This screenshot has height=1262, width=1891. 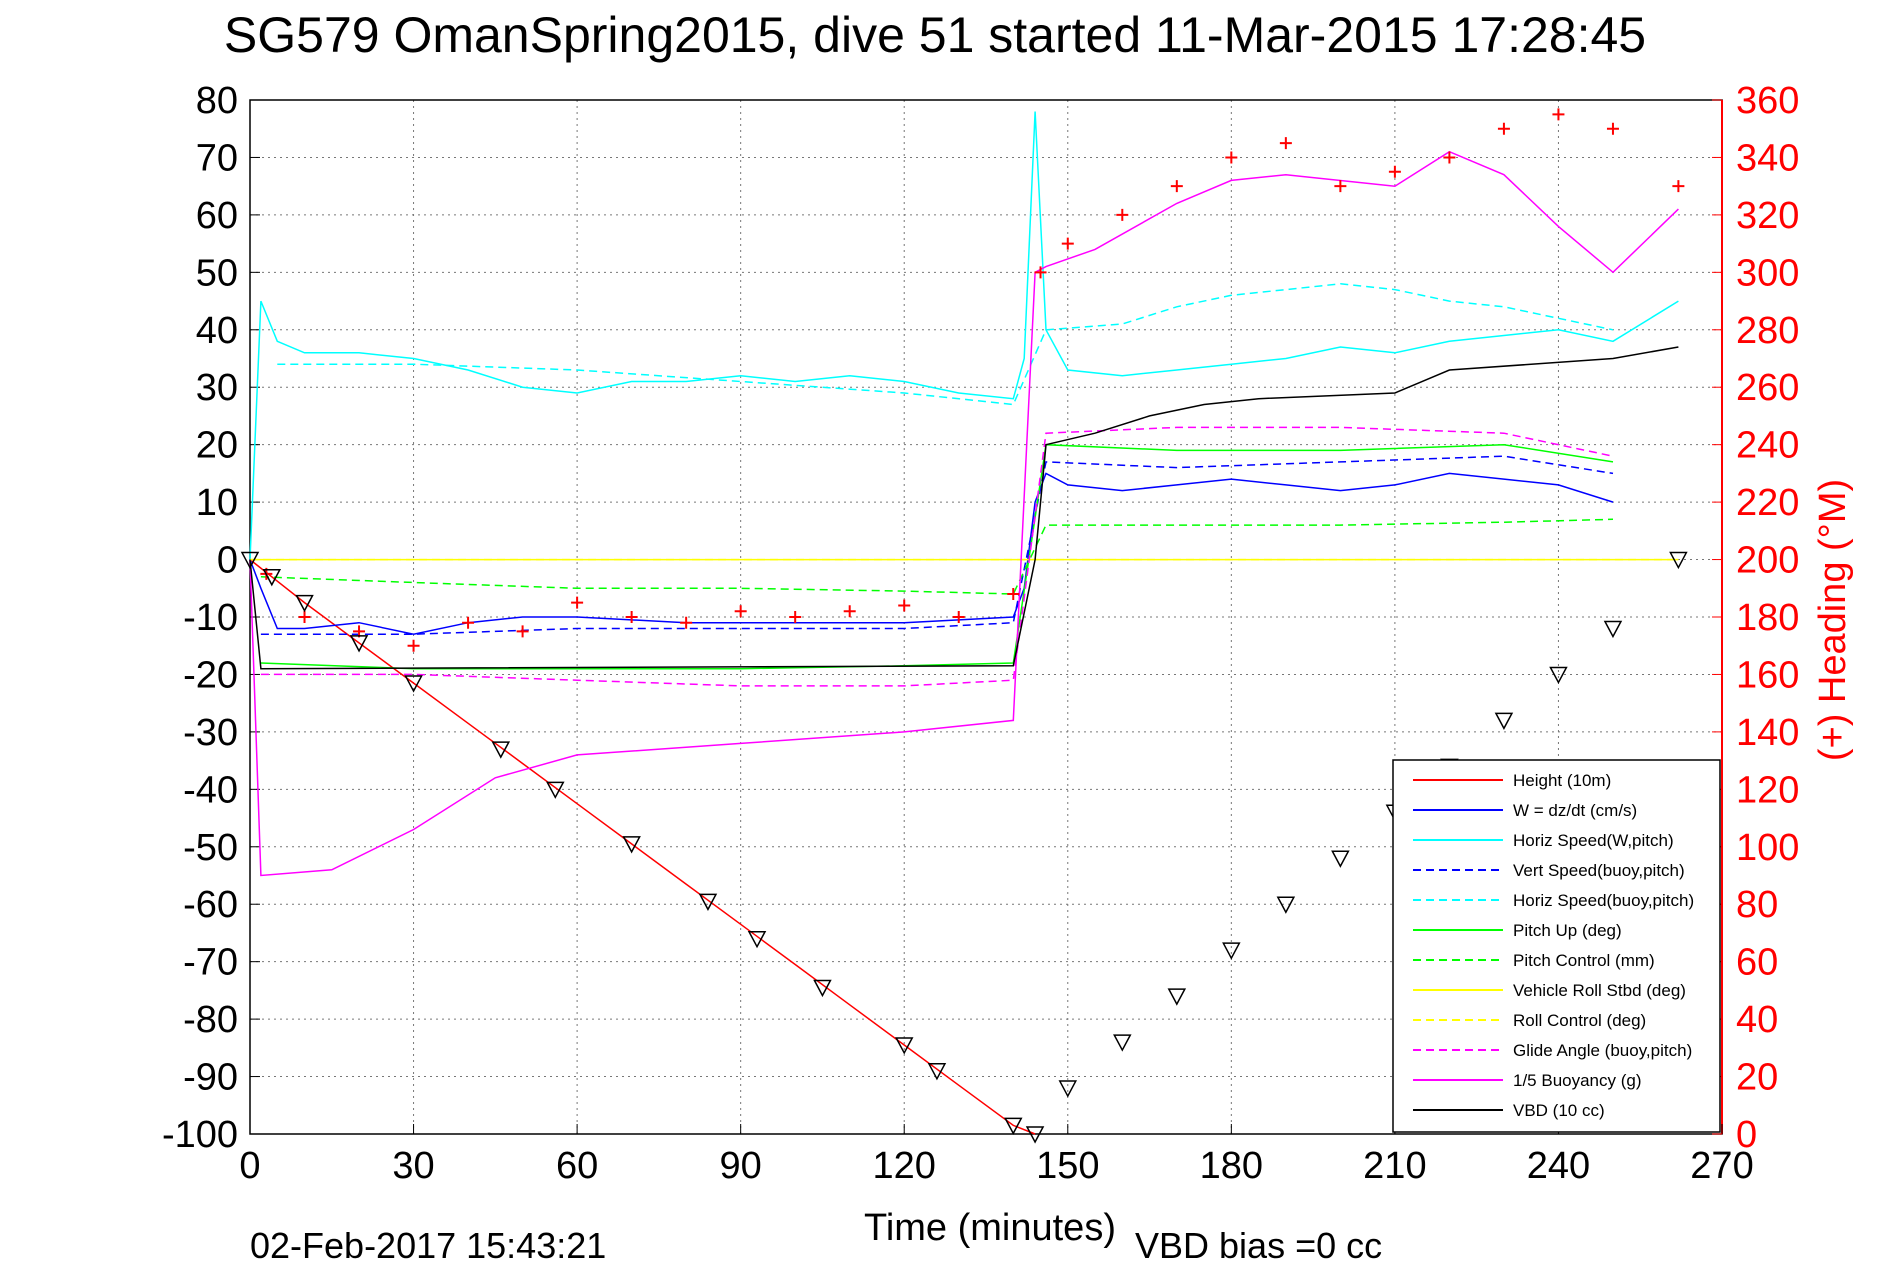 What do you see at coordinates (1767, 331) in the screenshot?
I see `y2-tick-label: 280` at bounding box center [1767, 331].